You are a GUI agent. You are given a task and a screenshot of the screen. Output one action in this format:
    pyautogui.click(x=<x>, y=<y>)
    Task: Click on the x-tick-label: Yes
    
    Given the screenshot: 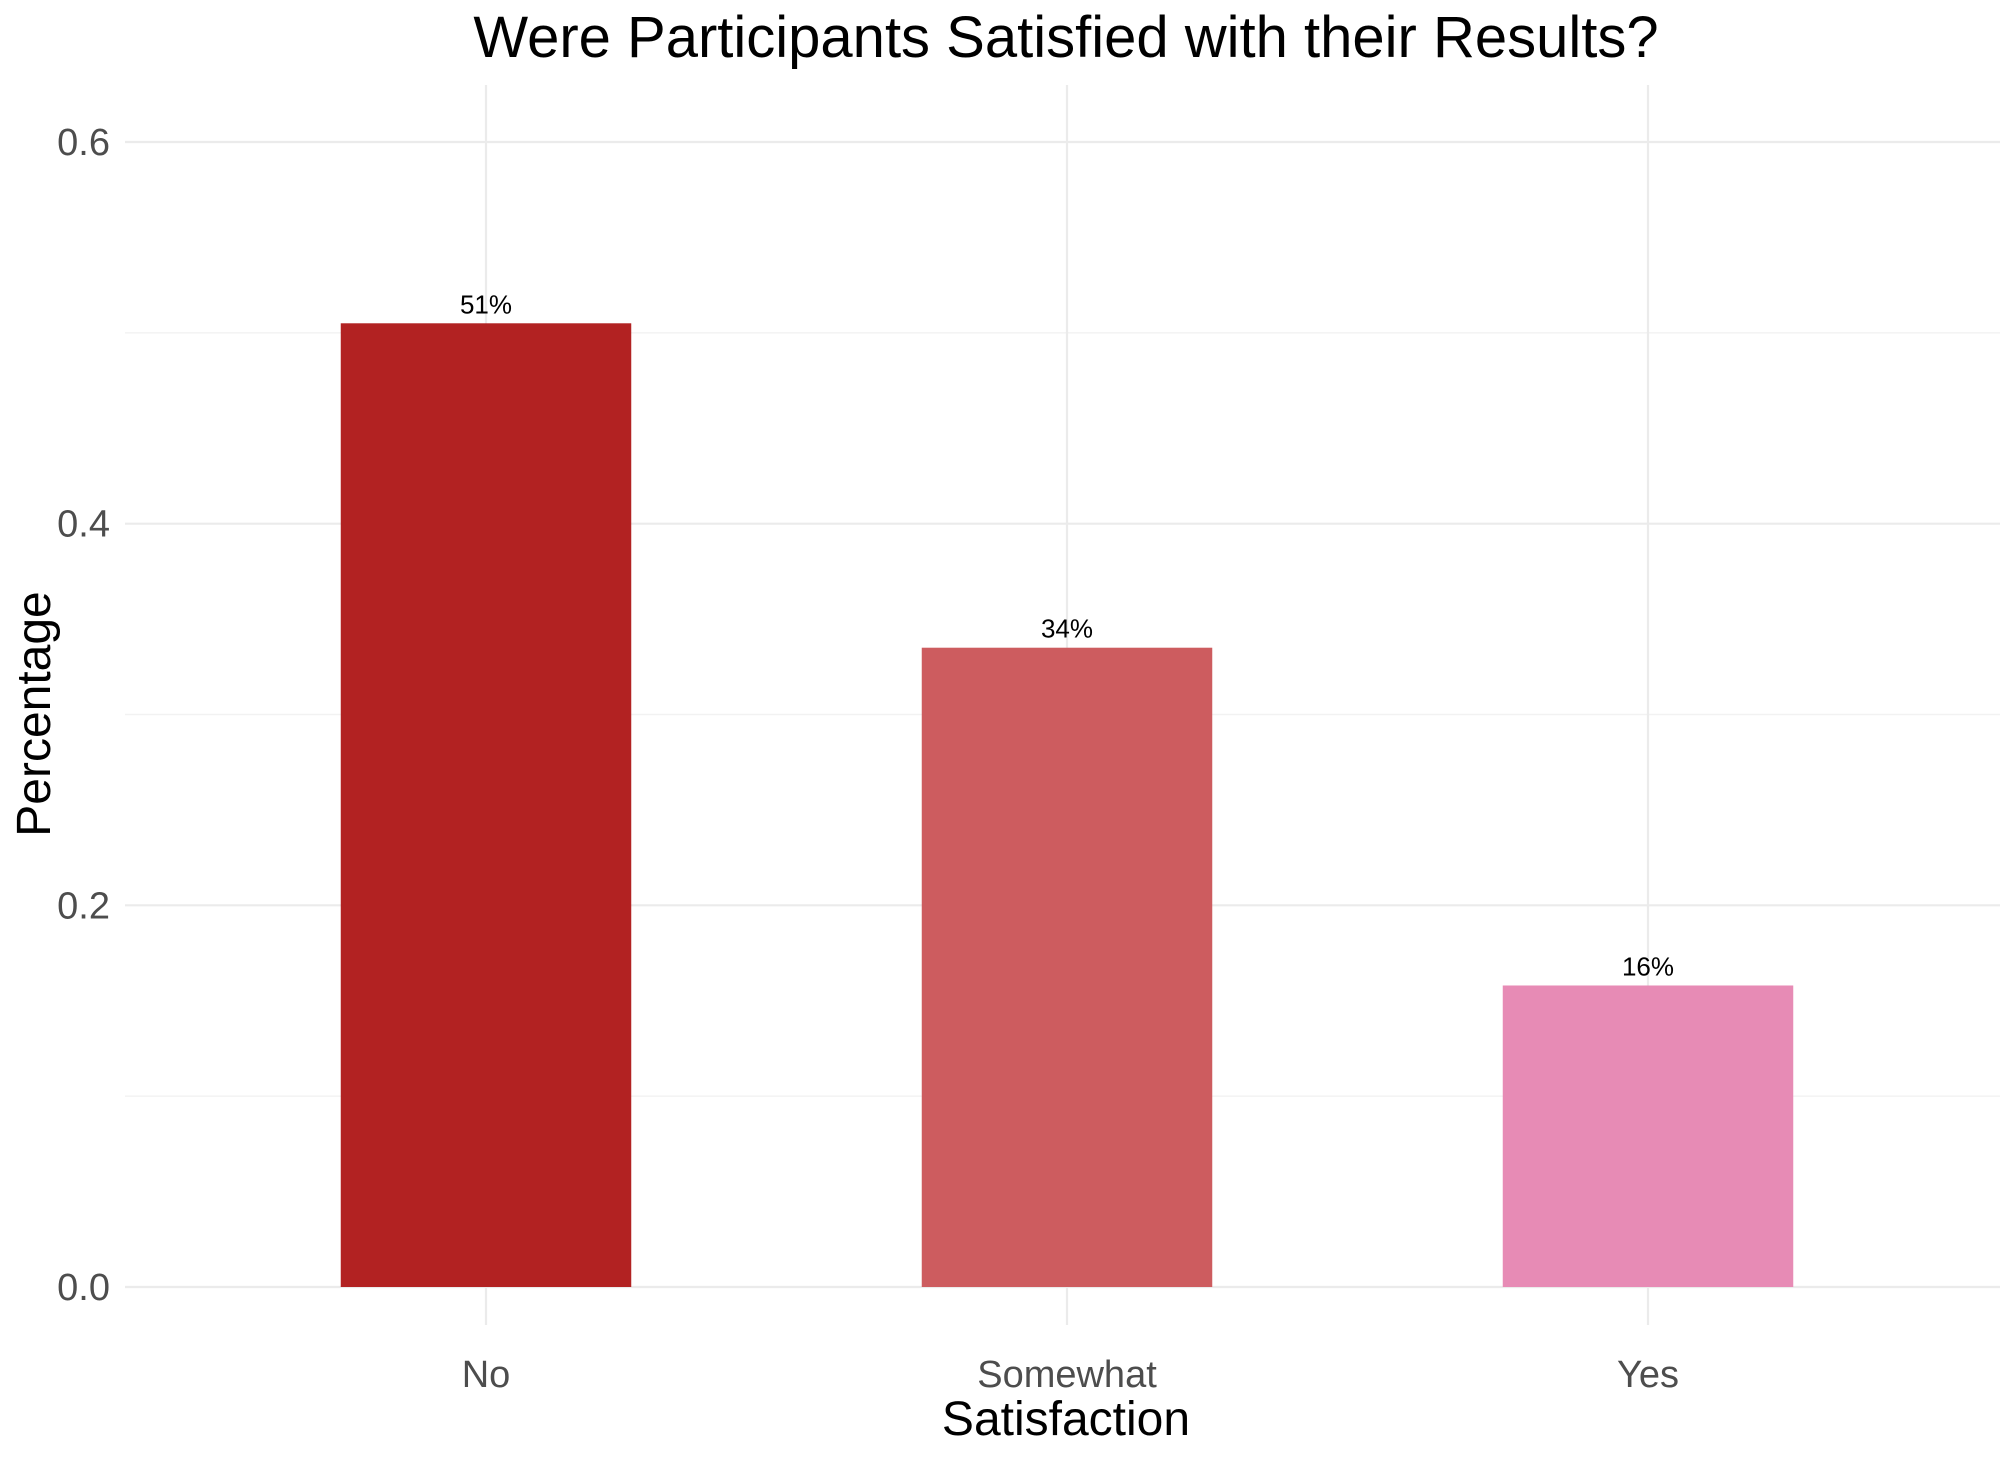 What is the action you would take?
    pyautogui.click(x=1648, y=1375)
    